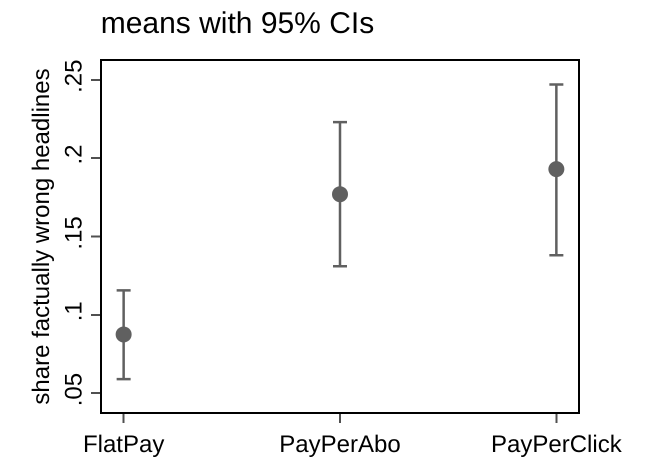 The width and height of the screenshot is (650, 470). I want to click on y-tick-label: .05, so click(74, 389).